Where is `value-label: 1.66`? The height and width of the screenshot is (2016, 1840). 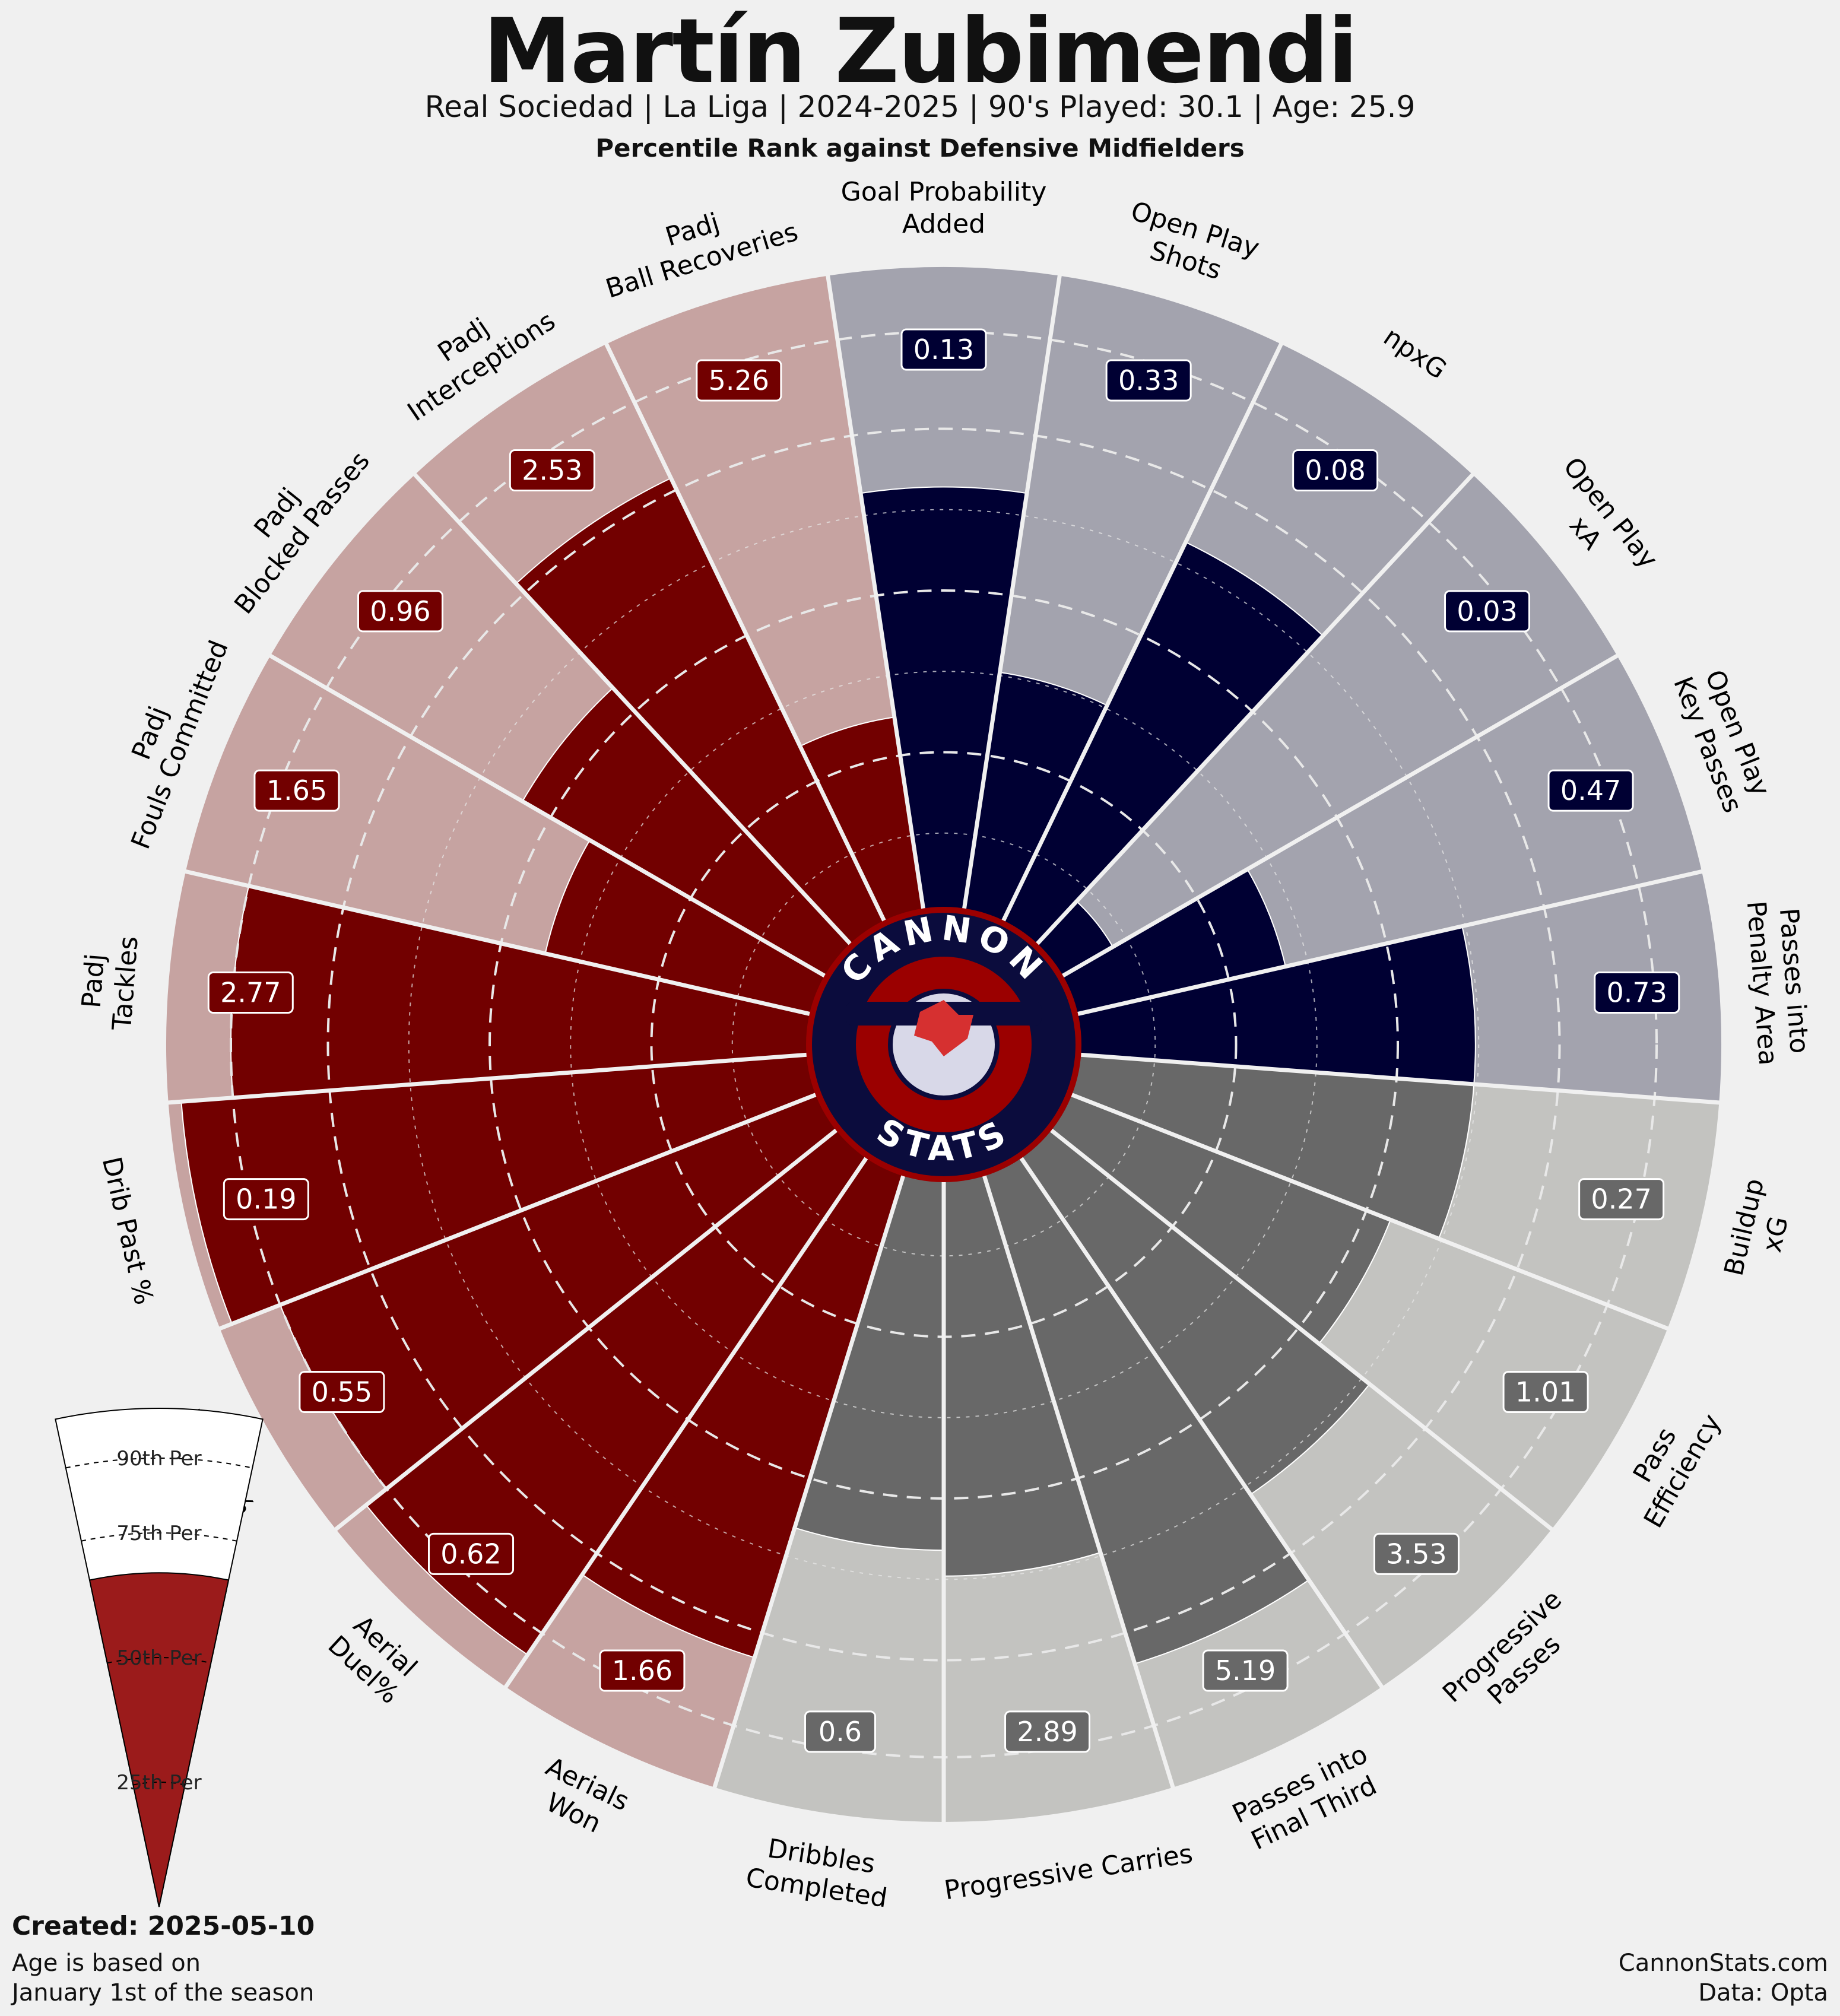 value-label: 1.66 is located at coordinates (642, 1670).